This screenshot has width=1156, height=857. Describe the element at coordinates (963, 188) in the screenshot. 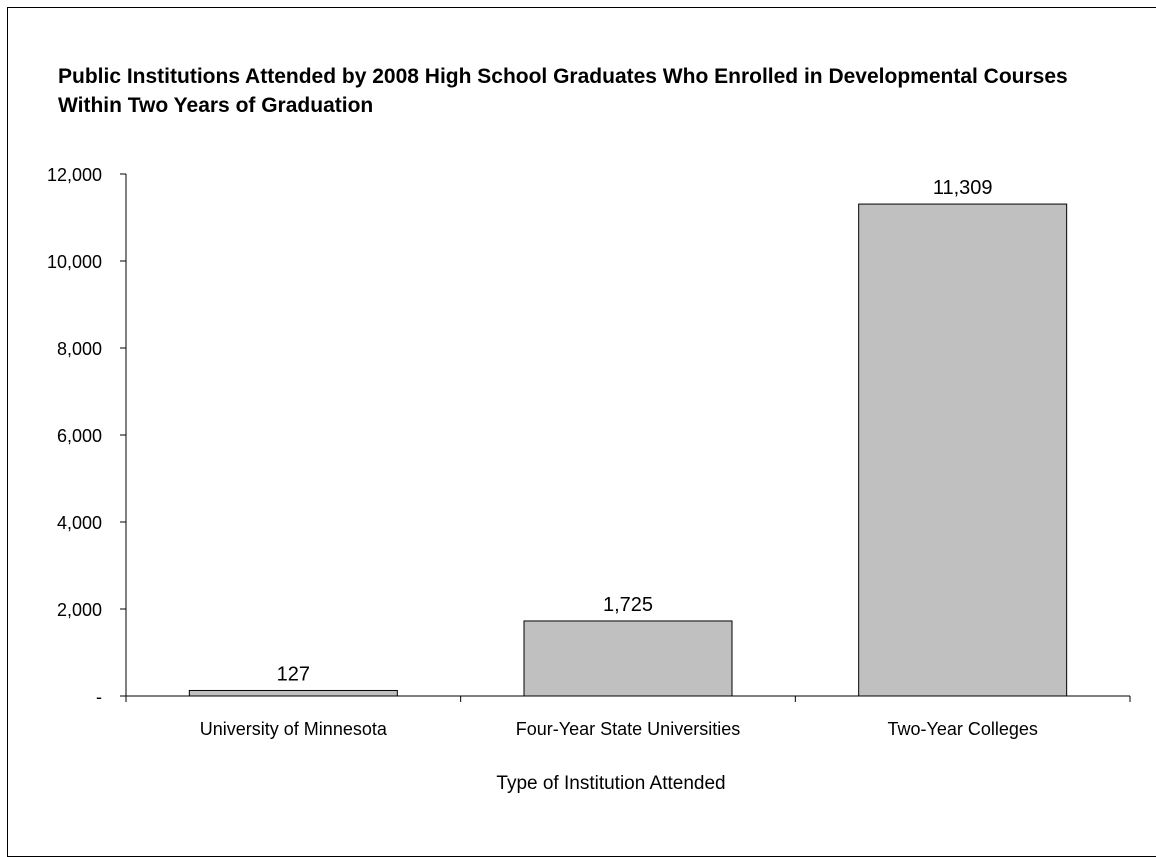

I see `data-label: 11,309` at that location.